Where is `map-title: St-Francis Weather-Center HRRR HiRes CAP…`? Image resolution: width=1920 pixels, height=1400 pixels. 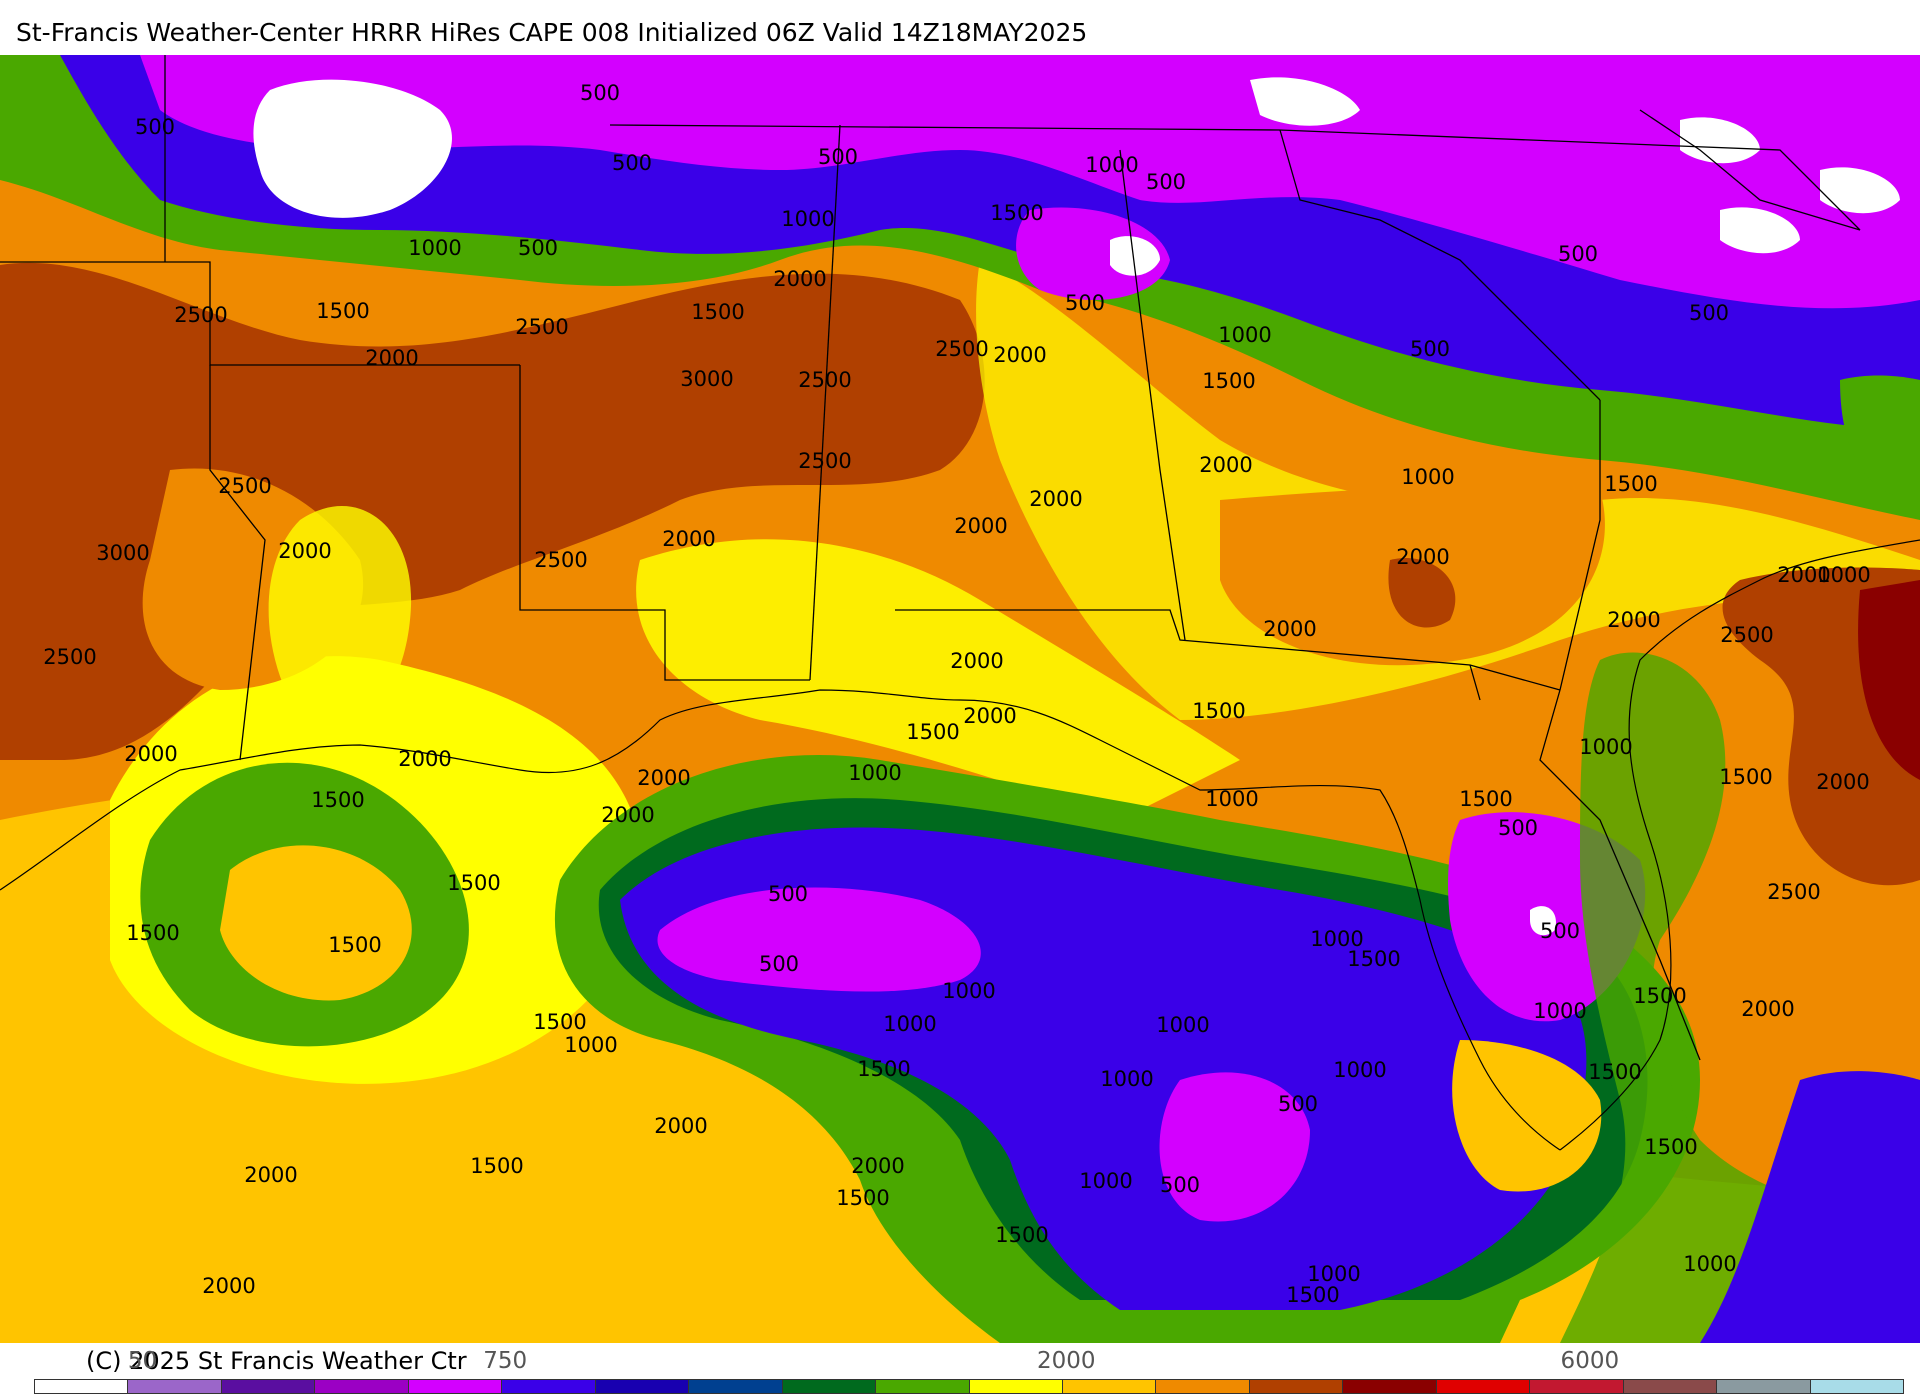
map-title: St-Francis Weather-Center HRRR HiRes CAP… is located at coordinates (552, 32).